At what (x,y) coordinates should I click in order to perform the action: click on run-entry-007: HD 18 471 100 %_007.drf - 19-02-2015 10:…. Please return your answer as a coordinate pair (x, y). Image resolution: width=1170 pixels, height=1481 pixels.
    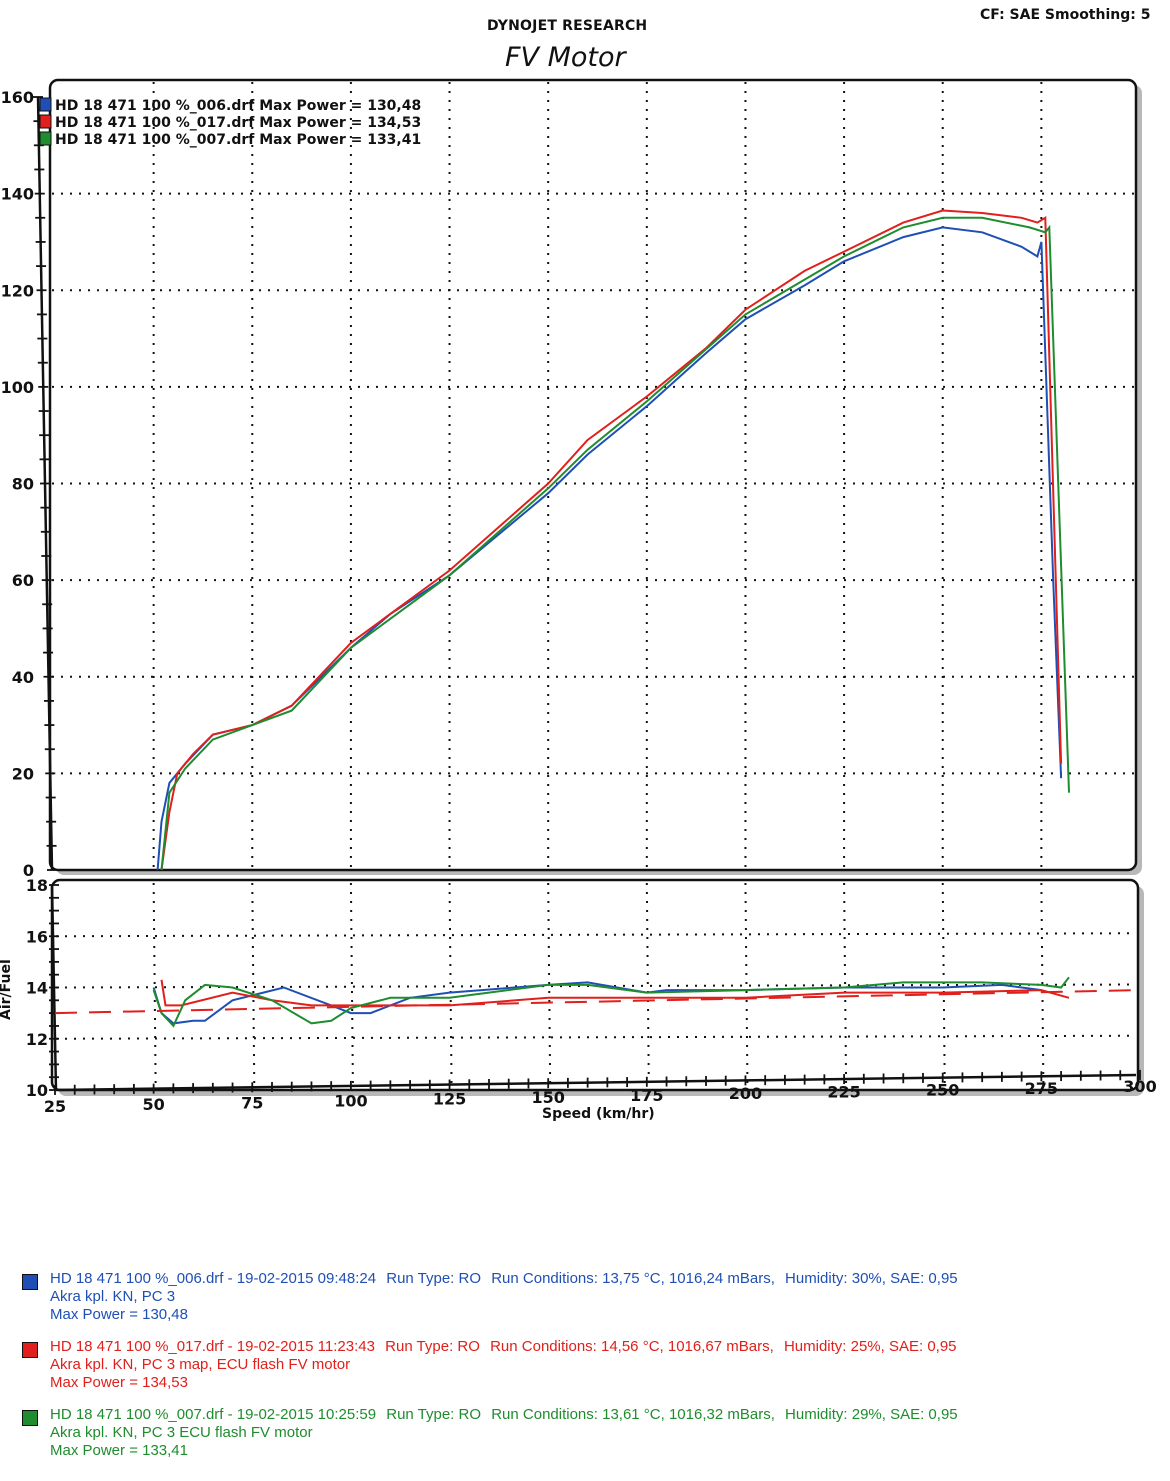
    Looking at the image, I should click on (552, 1433).